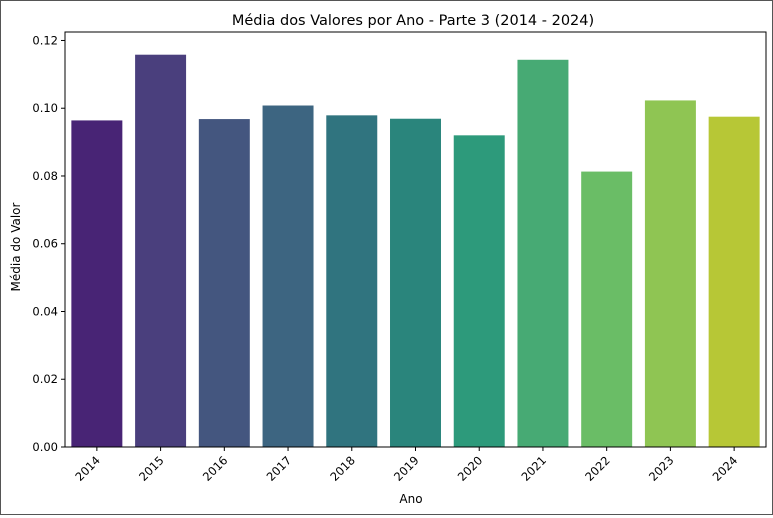  Describe the element at coordinates (661, 468) in the screenshot. I see `x-tick-label: 2023` at that location.